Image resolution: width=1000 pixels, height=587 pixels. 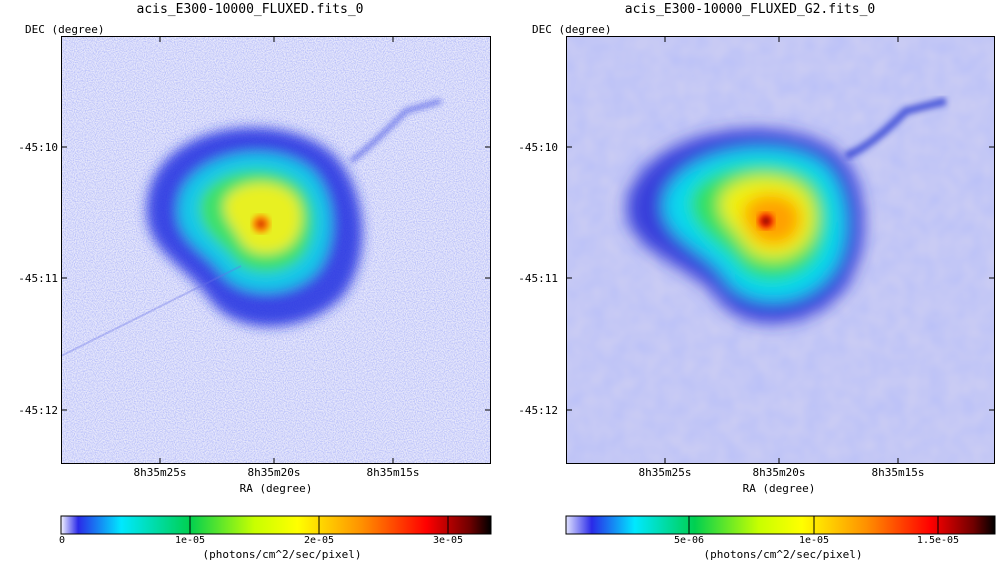 I want to click on colorbar-tick-label: 3e-05, so click(x=448, y=540).